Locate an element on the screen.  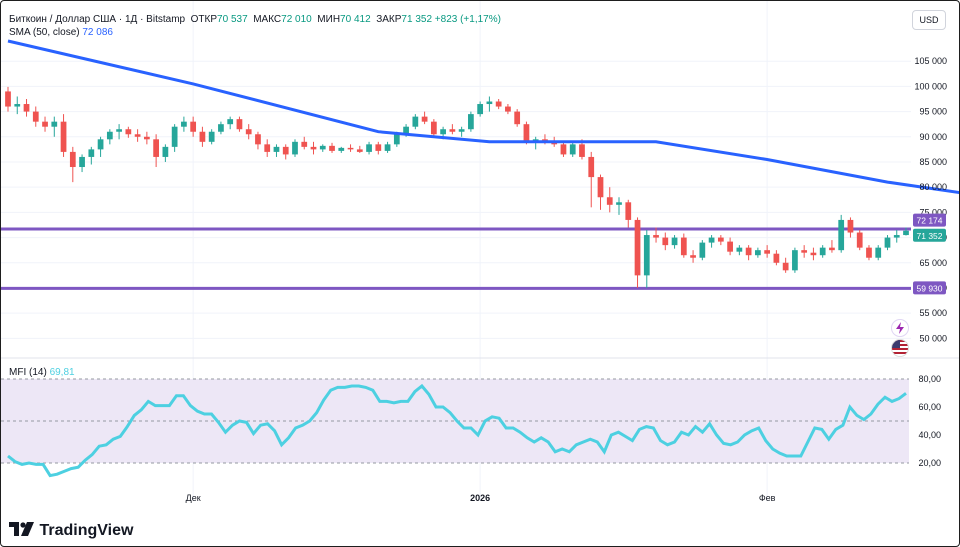
mfi-value: 69,81 is located at coordinates (62, 372).